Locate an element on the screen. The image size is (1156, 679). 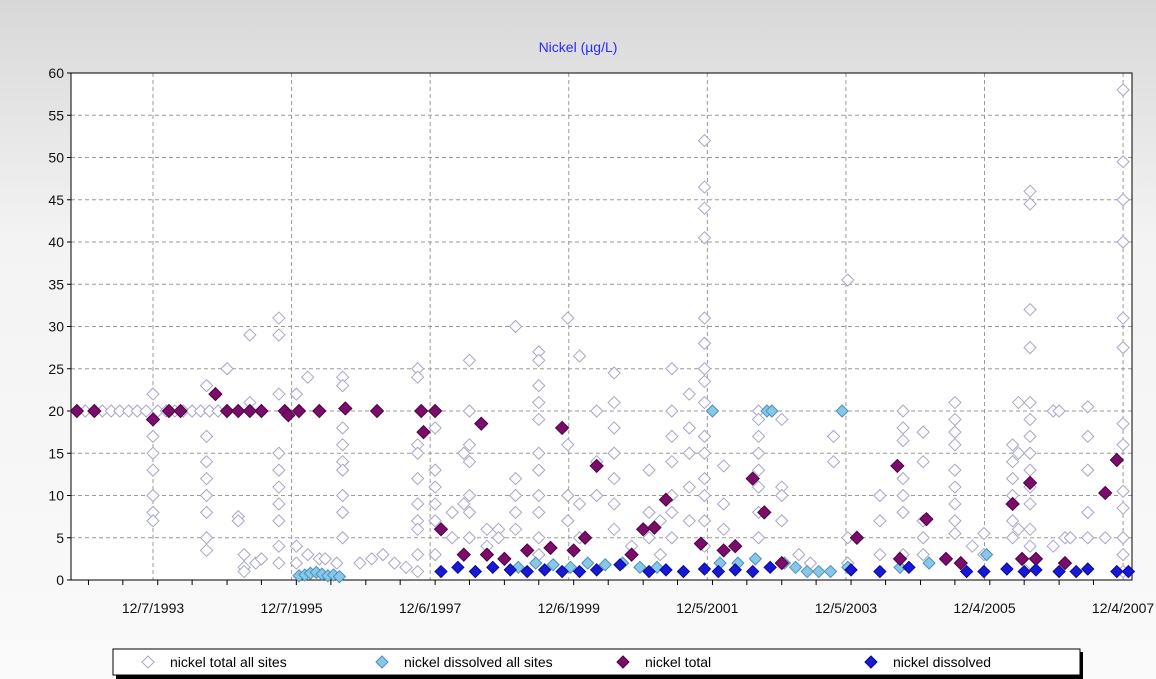
x-tick-label: 12/6/1999 is located at coordinates (569, 608).